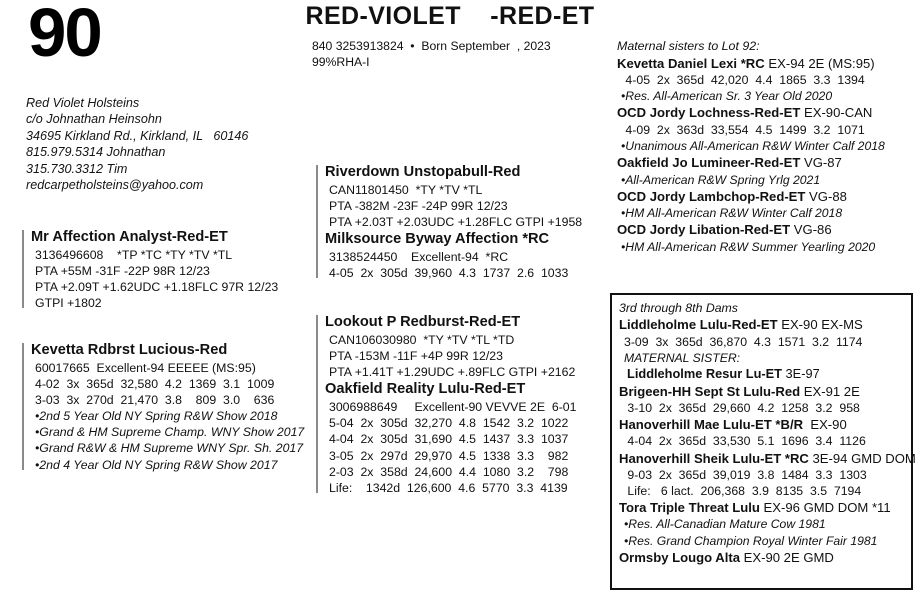 The width and height of the screenshot is (923, 610). What do you see at coordinates (742, 407) in the screenshot?
I see `lactation-record: 3-10 2x 365d 29,660 4.2 1258 3.2 958` at bounding box center [742, 407].